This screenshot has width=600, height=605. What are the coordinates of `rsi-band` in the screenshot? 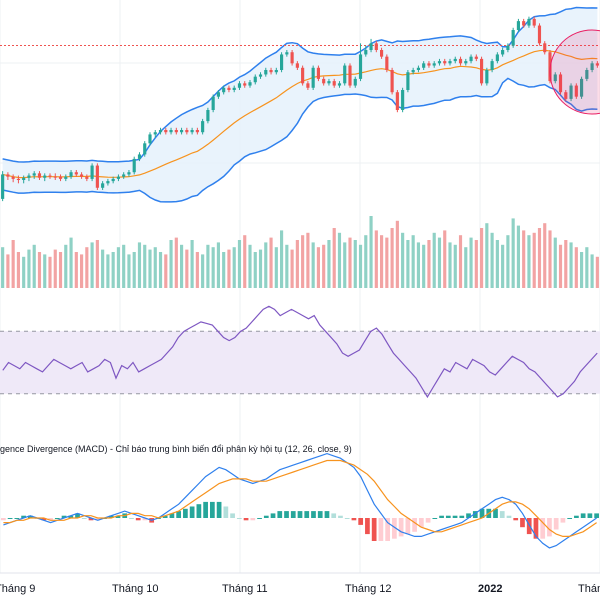 It's located at (300, 362).